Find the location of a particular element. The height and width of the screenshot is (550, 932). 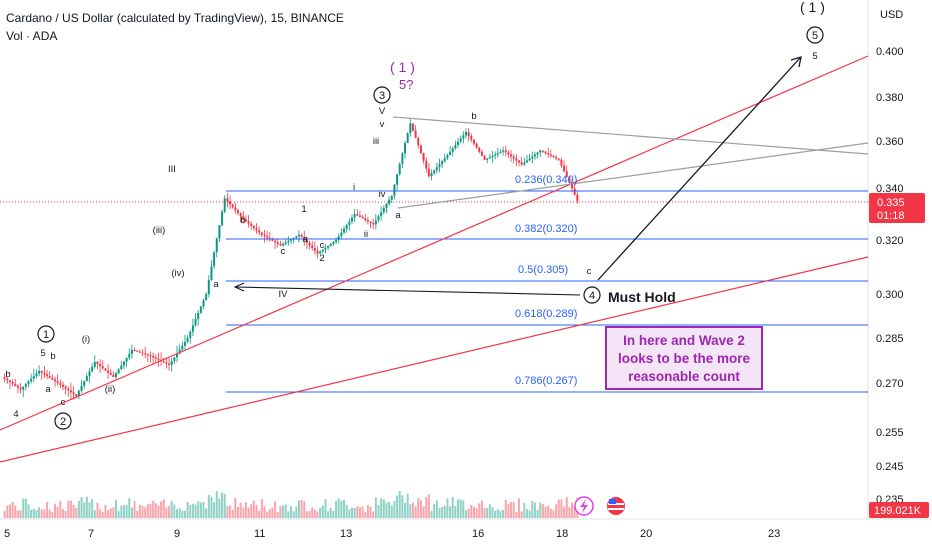

minor-label: a is located at coordinates (398, 215).